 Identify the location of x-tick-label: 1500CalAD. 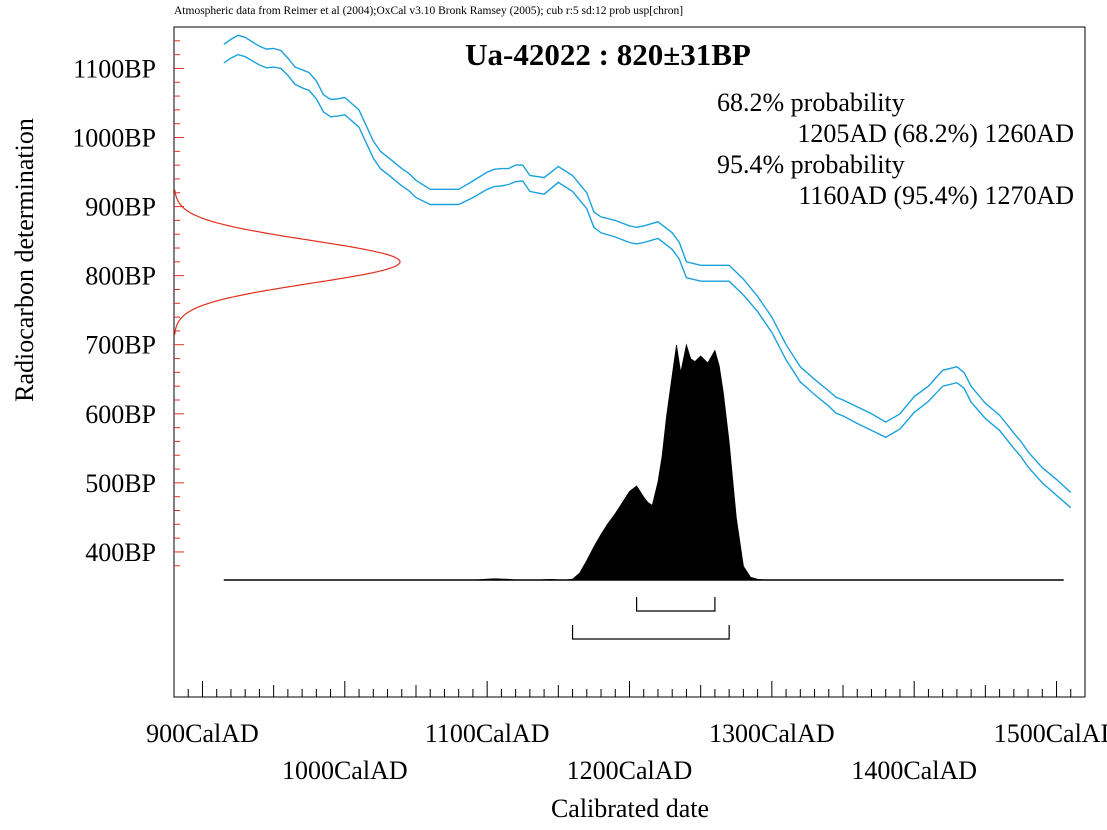
(1050, 733).